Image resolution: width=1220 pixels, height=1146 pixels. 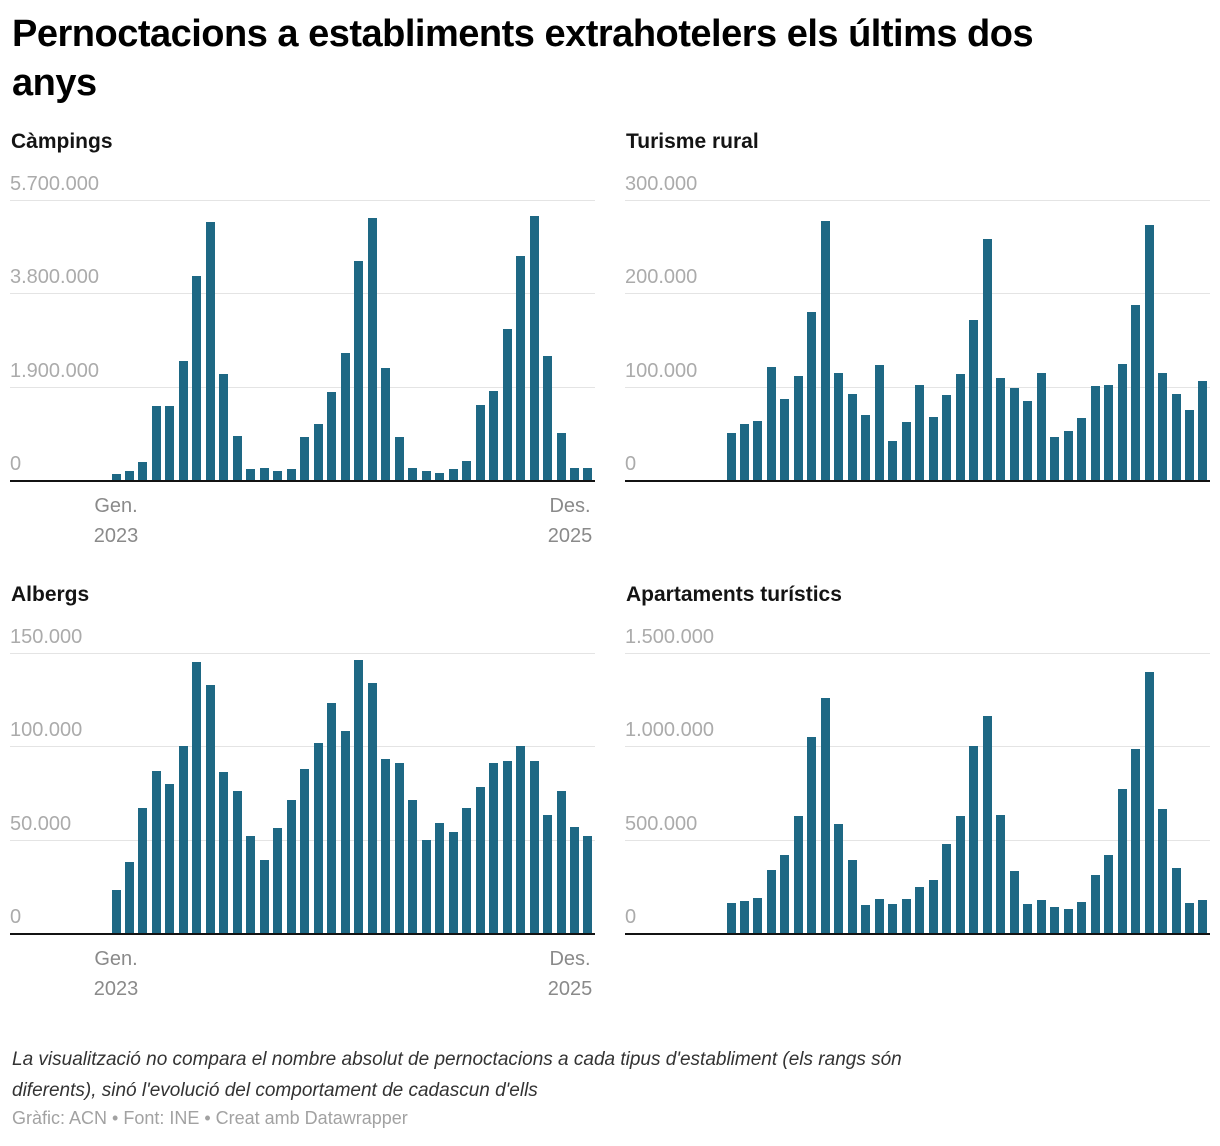 What do you see at coordinates (1082, 917) in the screenshot?
I see `bar-apartaments-tur-stics-mar-2025` at bounding box center [1082, 917].